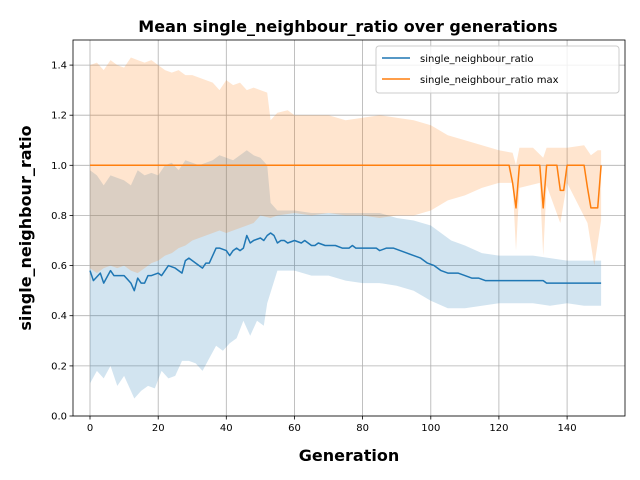  I want to click on legend-box, so click(497, 69).